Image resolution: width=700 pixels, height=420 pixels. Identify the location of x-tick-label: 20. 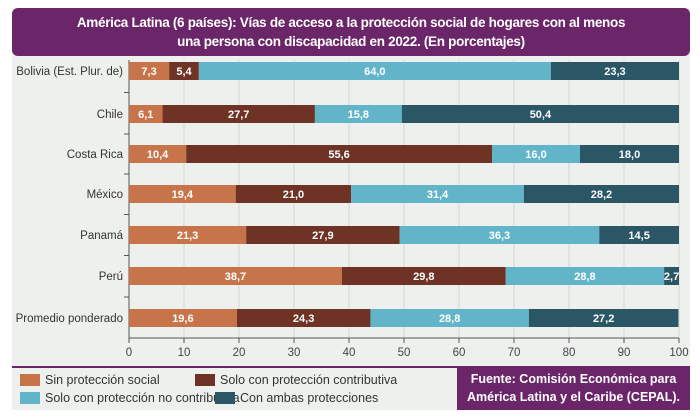
(239, 353).